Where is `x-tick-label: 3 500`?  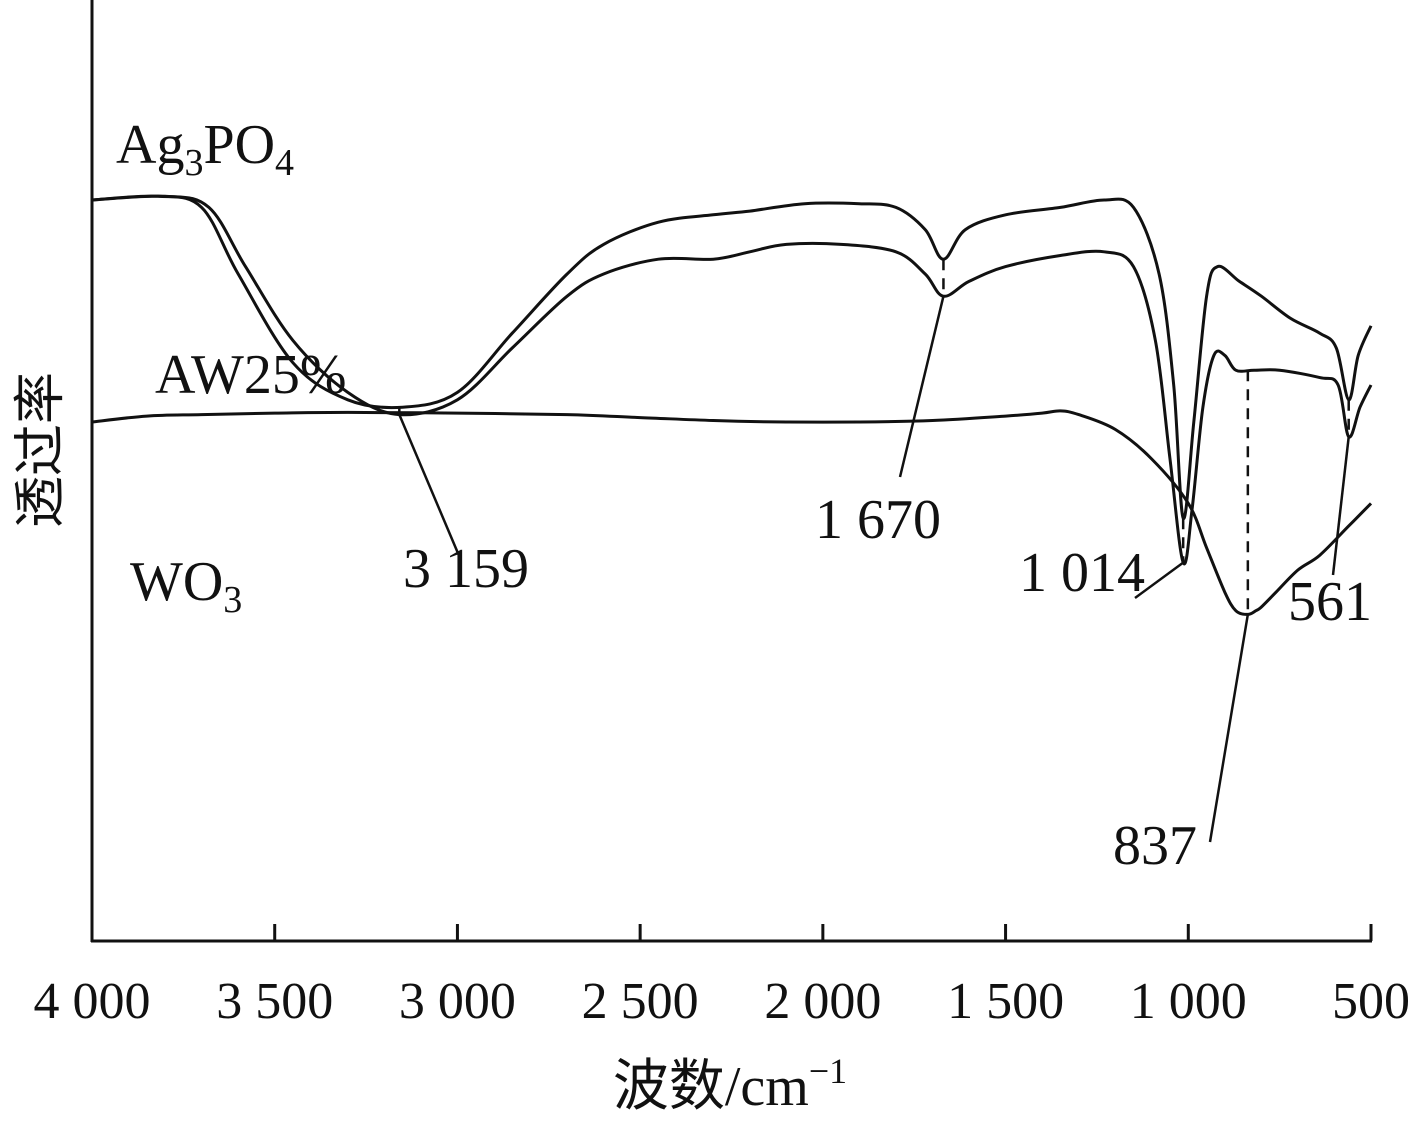
x-tick-label: 3 500 is located at coordinates (274, 1001).